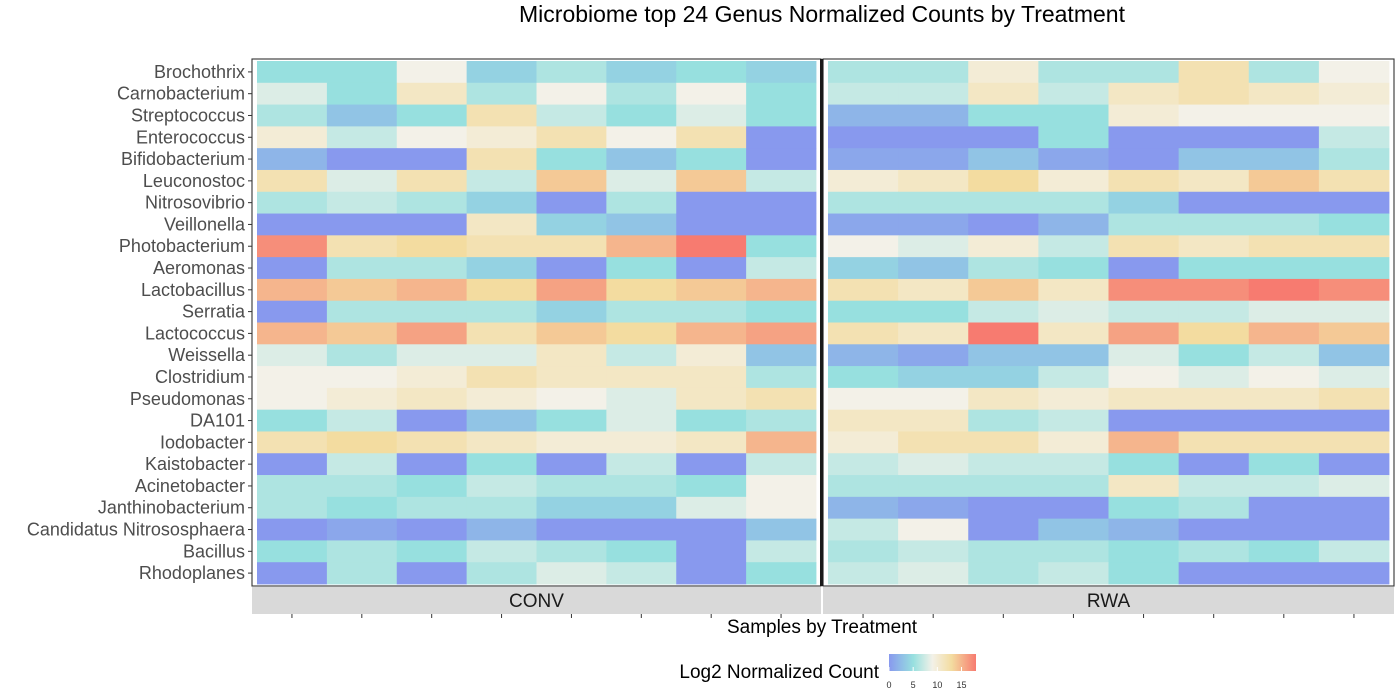  What do you see at coordinates (888, 685) in the screenshot?
I see `legend-tick-label: 0` at bounding box center [888, 685].